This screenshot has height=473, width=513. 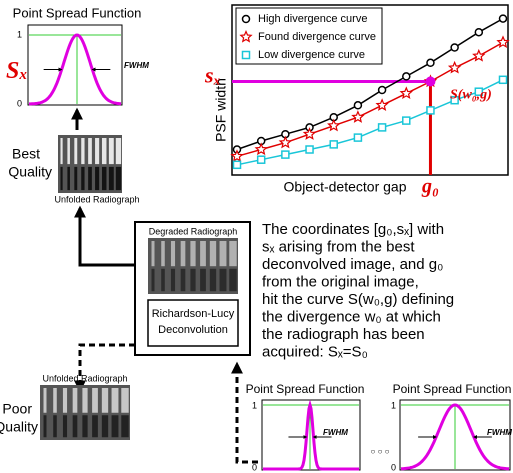 What do you see at coordinates (19, 427) in the screenshot?
I see `quality-label: Quality` at bounding box center [19, 427].